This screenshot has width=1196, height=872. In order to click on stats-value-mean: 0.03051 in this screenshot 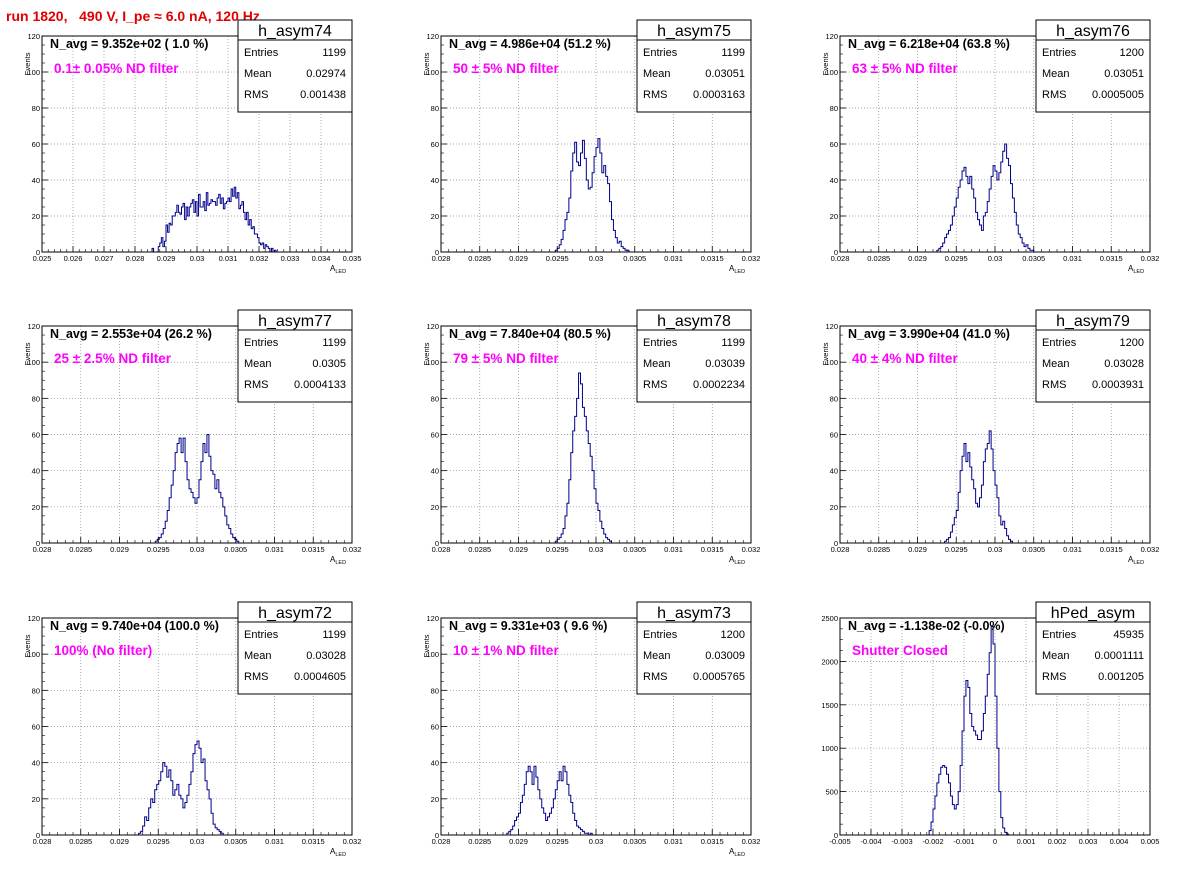, I will do `click(725, 74)`.